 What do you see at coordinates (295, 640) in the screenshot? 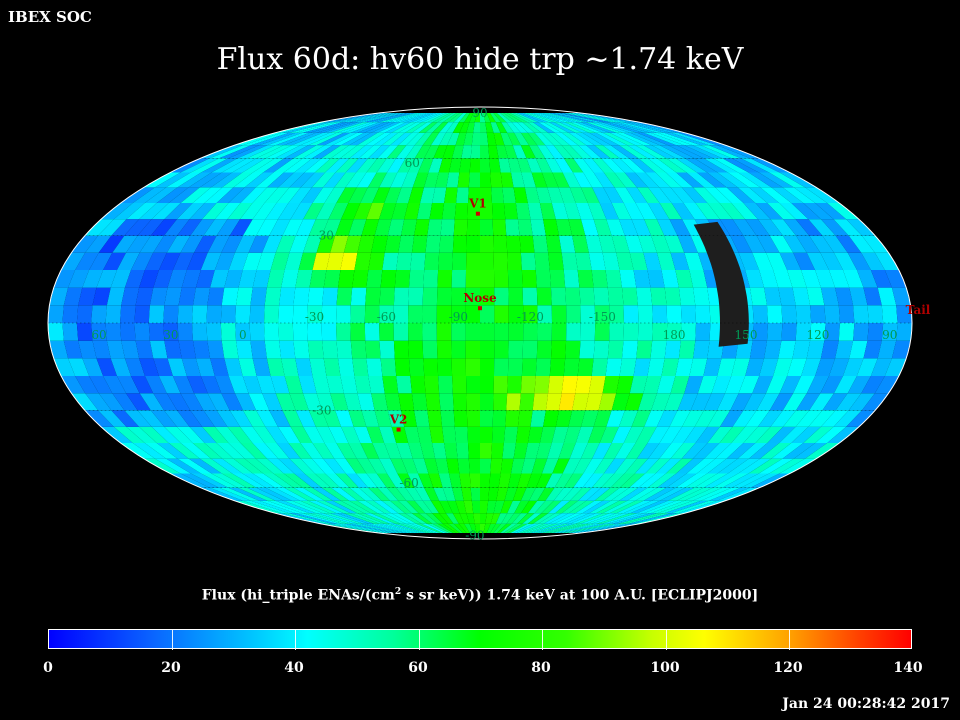
I see `colorbar-tick` at bounding box center [295, 640].